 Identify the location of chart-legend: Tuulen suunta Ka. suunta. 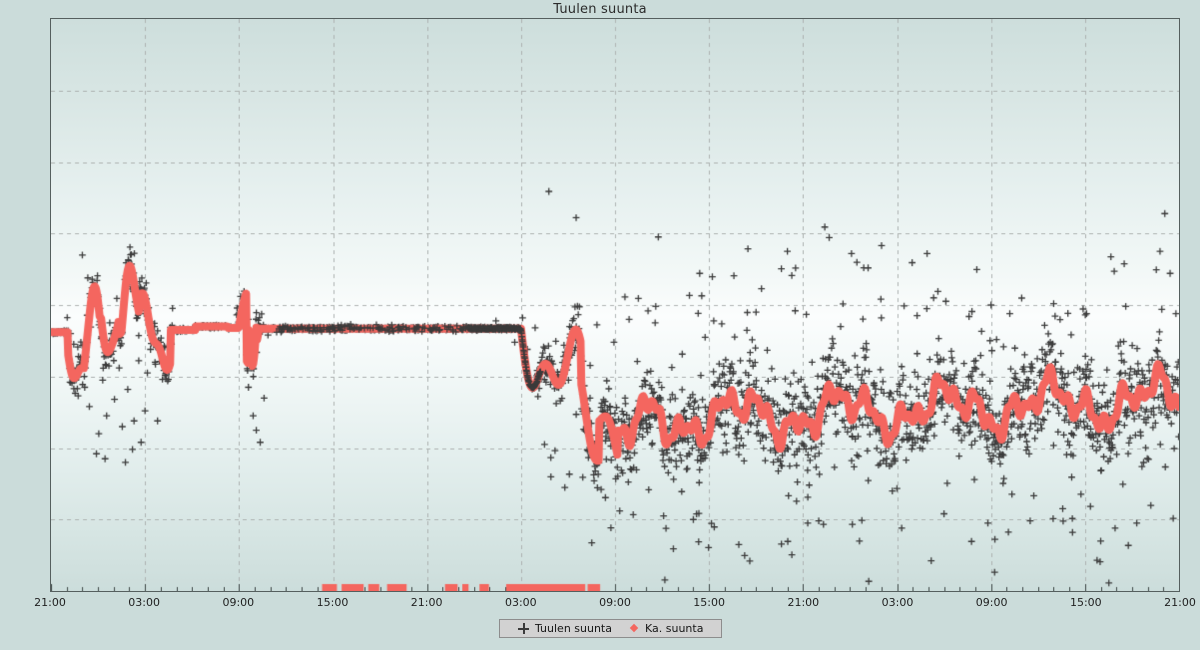
(611, 628).